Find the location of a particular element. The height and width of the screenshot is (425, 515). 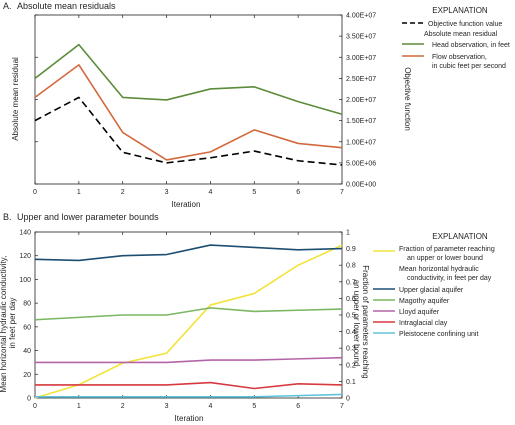

panel-a-ylabel: Absolute mean residual is located at coordinates (15, 99).